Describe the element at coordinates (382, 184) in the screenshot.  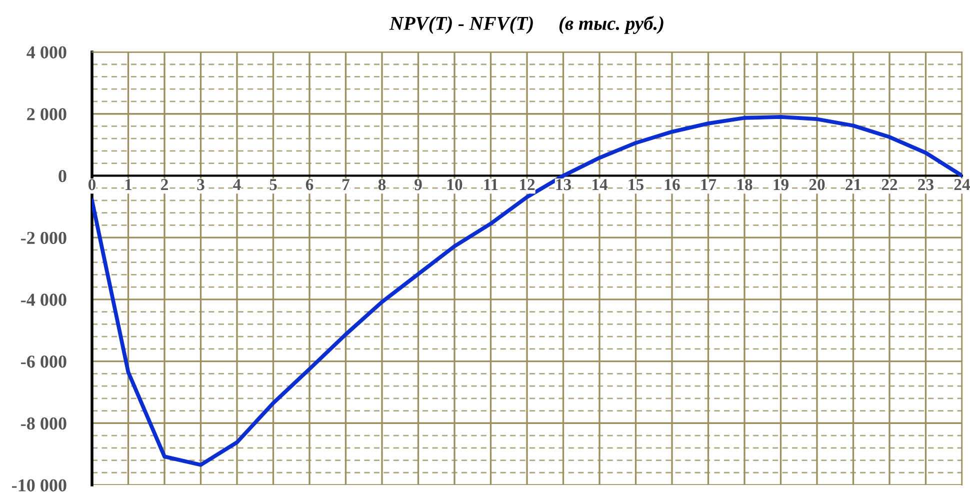
I see `x-tick-label: 8` at that location.